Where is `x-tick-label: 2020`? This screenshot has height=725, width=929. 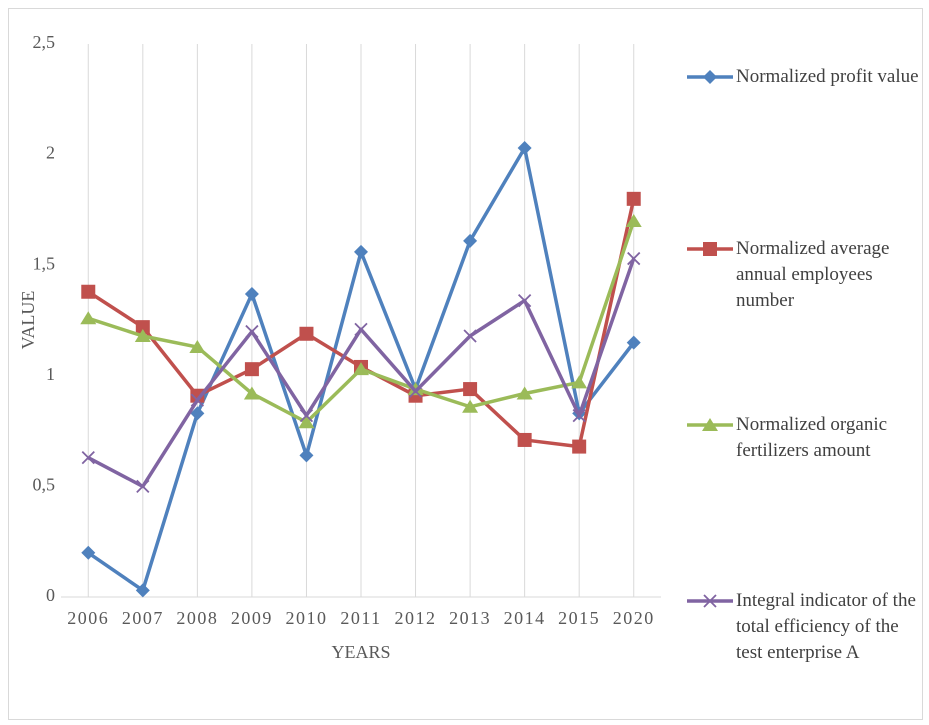
x-tick-label: 2020 is located at coordinates (634, 618).